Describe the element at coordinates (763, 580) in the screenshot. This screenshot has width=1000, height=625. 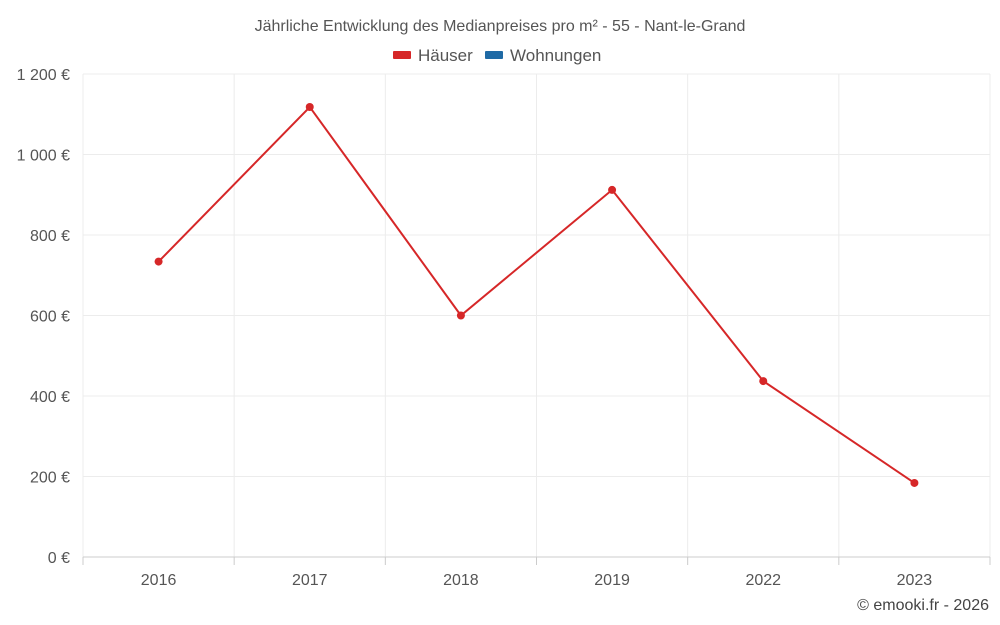
I see `x-tick-label: 2022` at that location.